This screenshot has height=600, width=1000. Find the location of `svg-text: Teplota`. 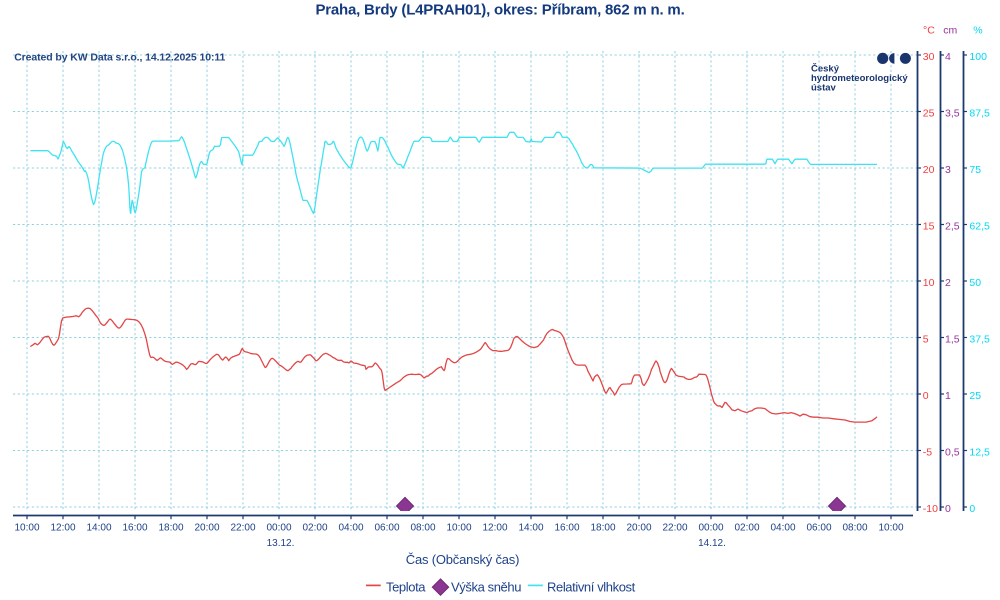

svg-text: Teplota is located at coordinates (406, 586).